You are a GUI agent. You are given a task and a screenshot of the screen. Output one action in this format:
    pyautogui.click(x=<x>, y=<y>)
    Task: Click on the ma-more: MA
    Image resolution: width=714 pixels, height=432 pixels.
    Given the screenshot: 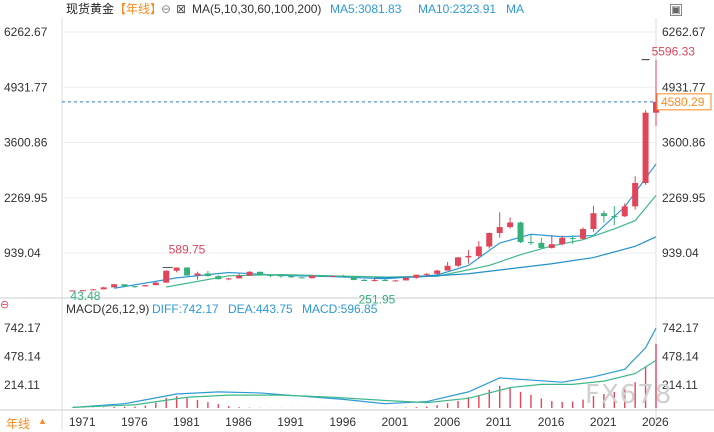 What is the action you would take?
    pyautogui.click(x=515, y=9)
    